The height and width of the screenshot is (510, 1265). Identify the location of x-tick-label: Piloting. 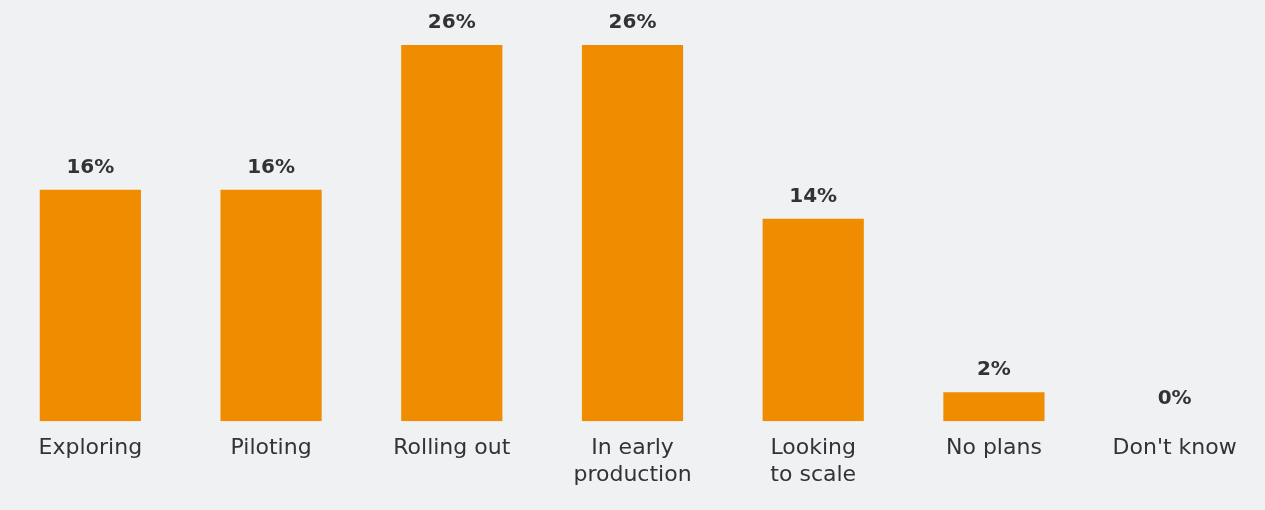
(271, 447).